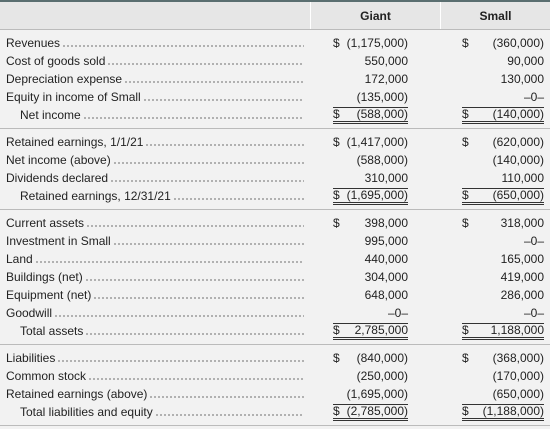  Describe the element at coordinates (77, 394) in the screenshot. I see `label-text: Retained earnings (above)` at that location.